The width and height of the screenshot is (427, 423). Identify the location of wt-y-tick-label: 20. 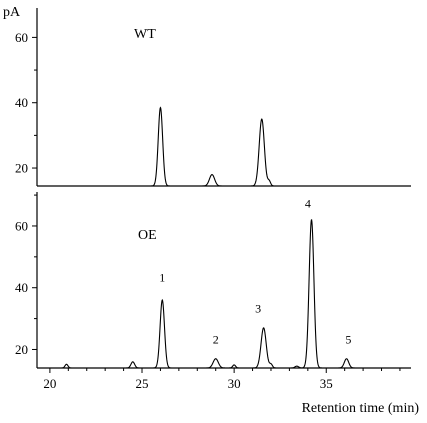
(21, 168).